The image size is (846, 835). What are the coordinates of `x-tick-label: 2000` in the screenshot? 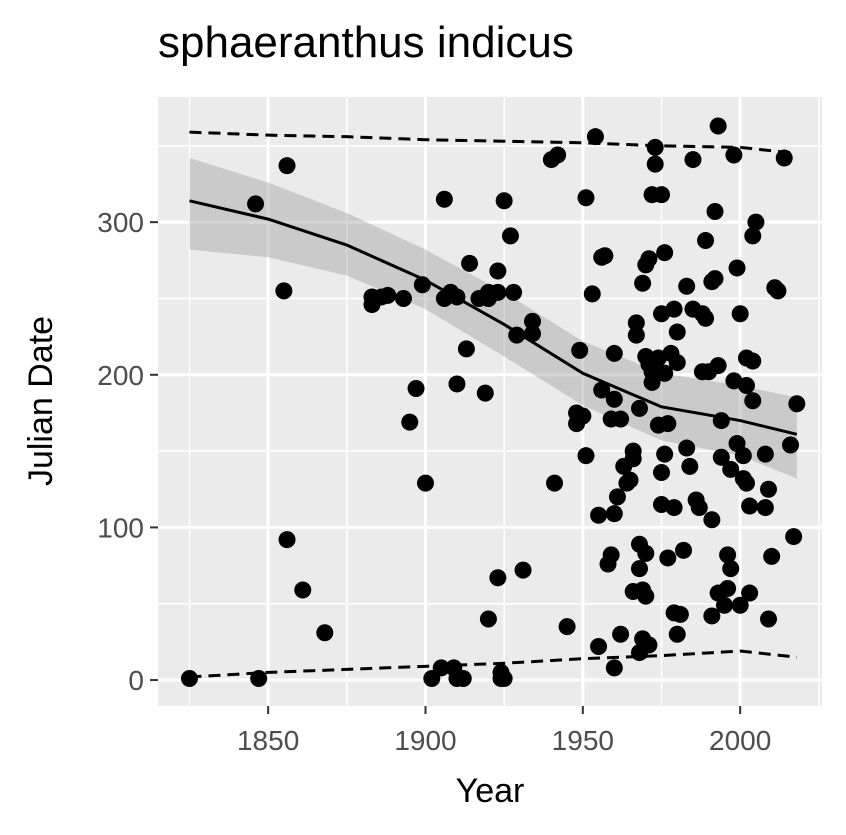 It's located at (740, 740).